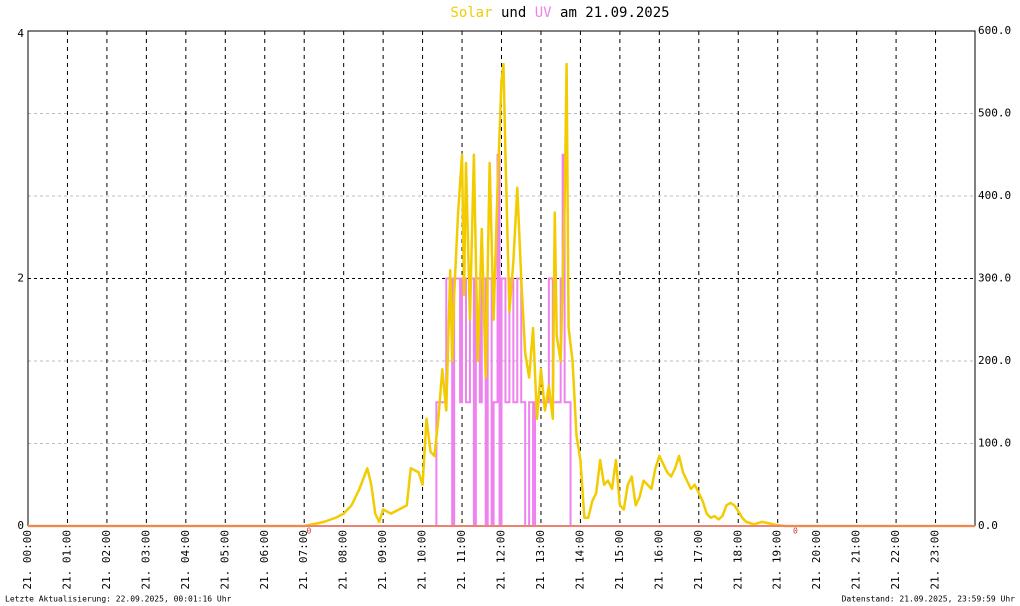  I want to click on x-tick-label: 21. 10:00, so click(422, 560).